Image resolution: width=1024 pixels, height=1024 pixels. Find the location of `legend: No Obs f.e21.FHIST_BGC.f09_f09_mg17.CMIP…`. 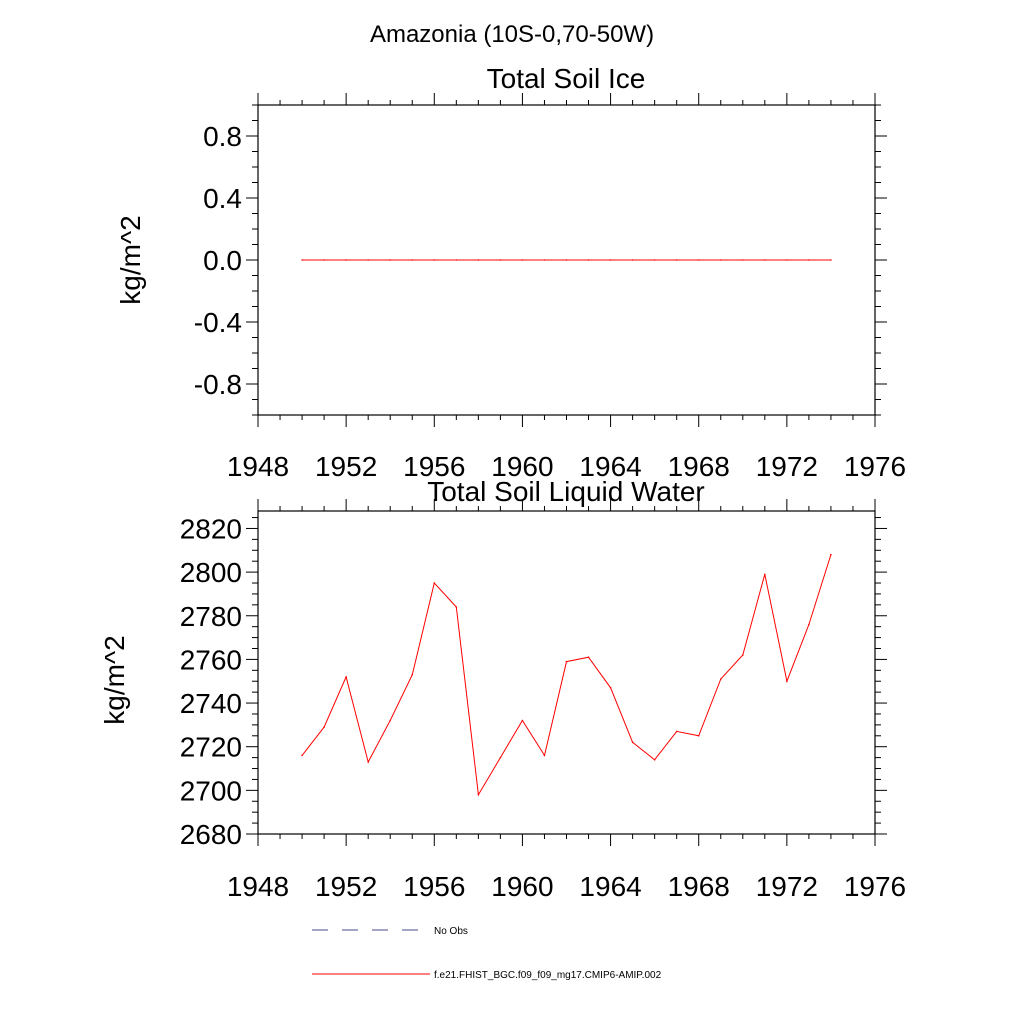

legend: No Obs f.e21.FHIST_BGC.f09_f09_mg17.CMIP… is located at coordinates (487, 953).